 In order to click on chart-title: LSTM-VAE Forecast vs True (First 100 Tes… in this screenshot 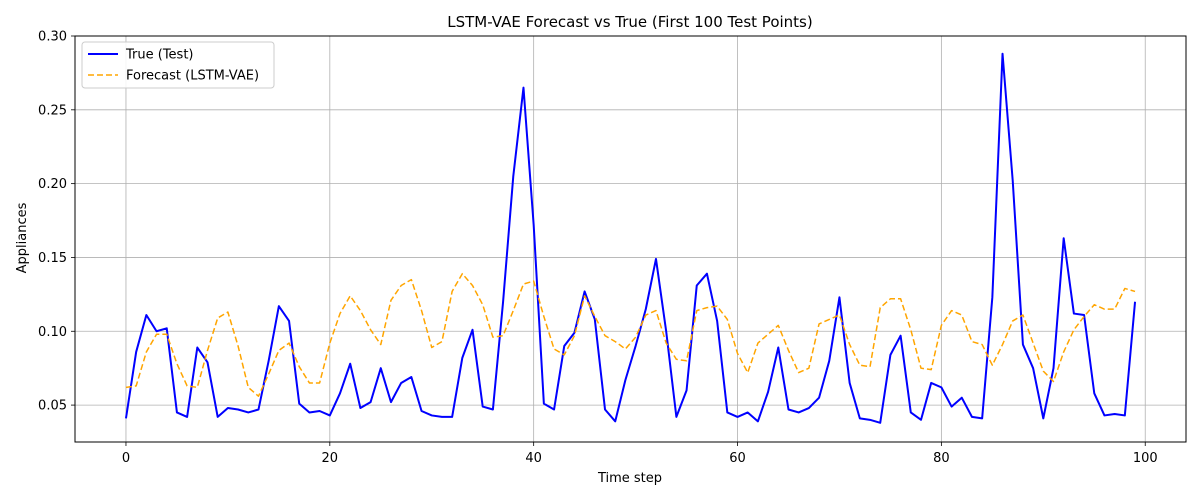, I will do `click(629, 22)`.